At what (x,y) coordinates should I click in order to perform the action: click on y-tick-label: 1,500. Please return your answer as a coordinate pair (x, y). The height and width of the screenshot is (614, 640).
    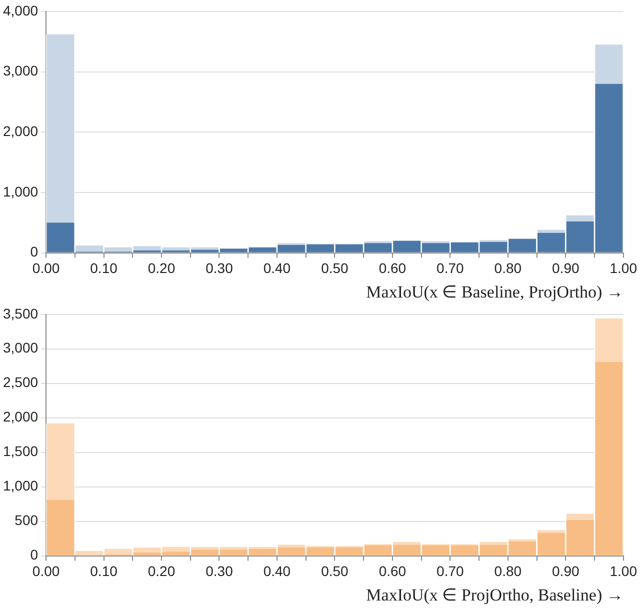
    Looking at the image, I should click on (20, 451).